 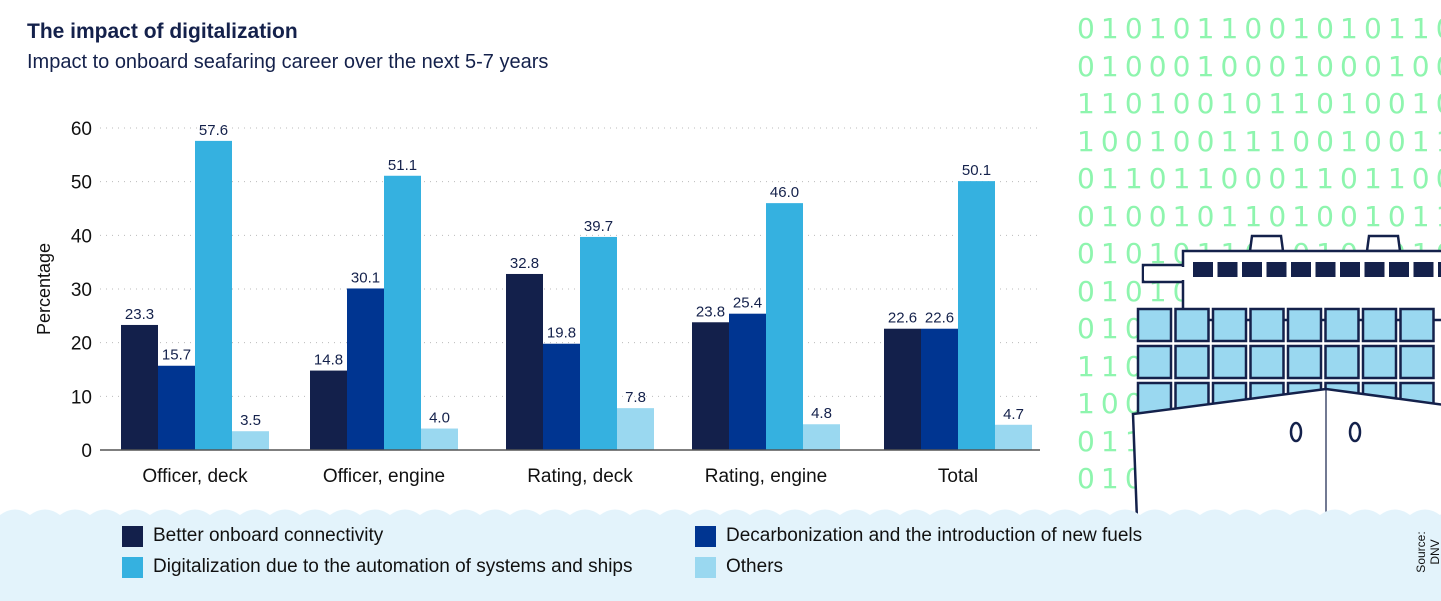 What do you see at coordinates (81, 183) in the screenshot?
I see `y-tick-label: 50` at bounding box center [81, 183].